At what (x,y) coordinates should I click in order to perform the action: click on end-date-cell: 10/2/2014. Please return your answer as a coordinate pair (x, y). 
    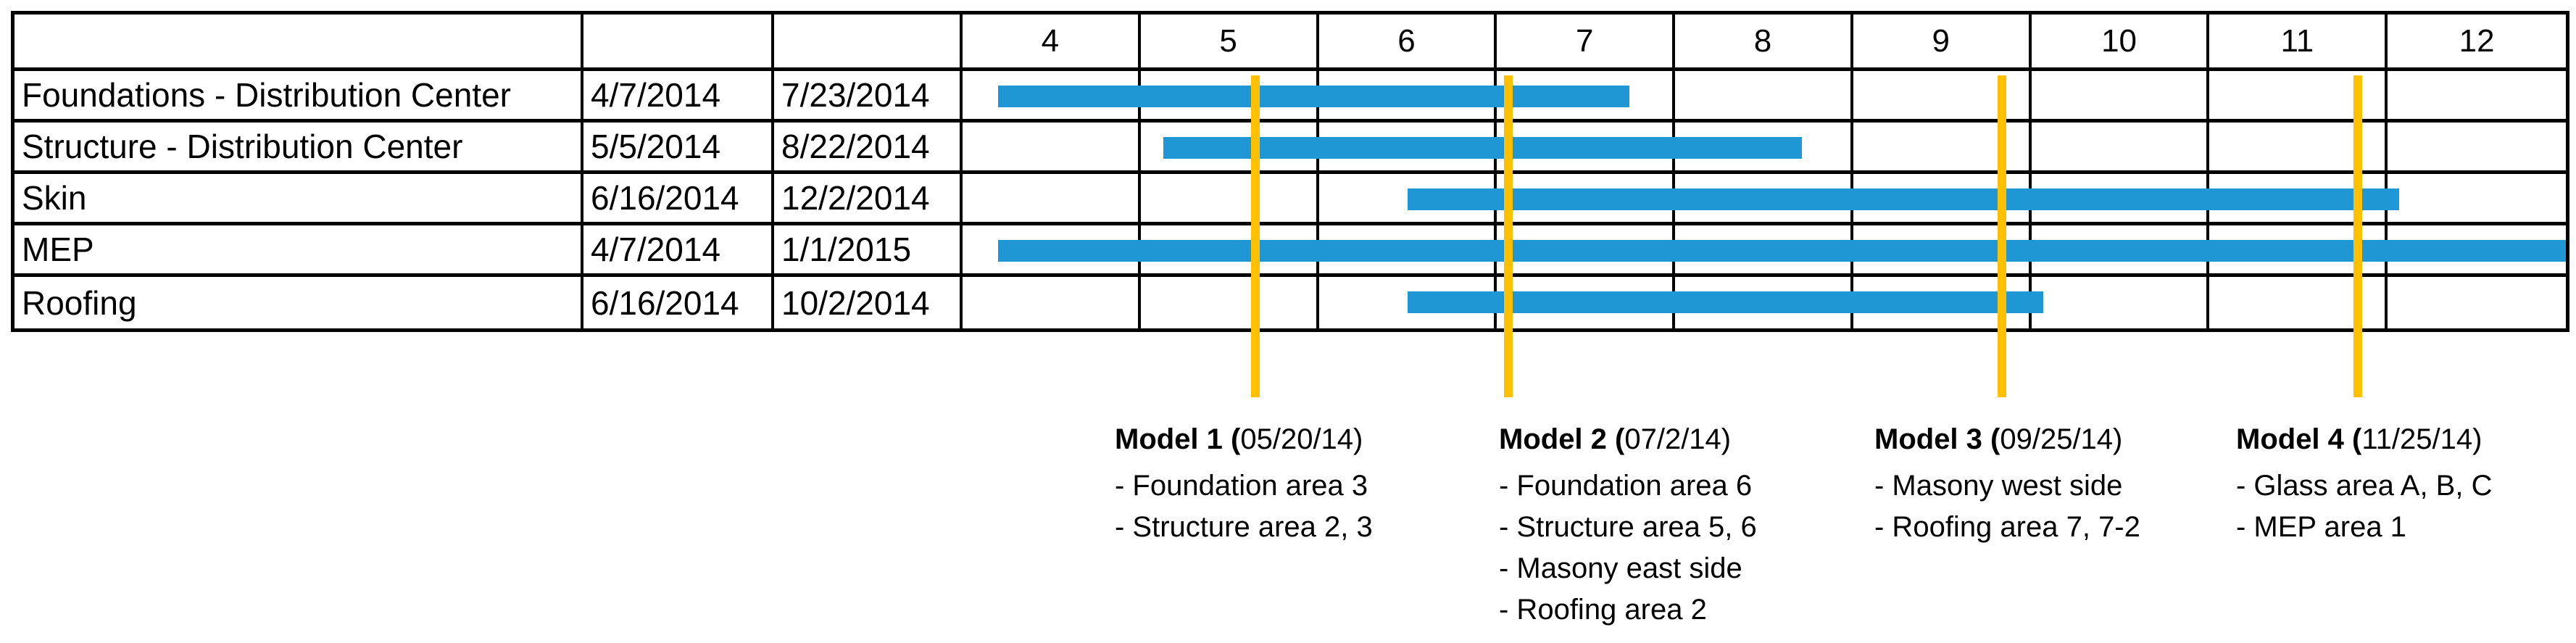
    Looking at the image, I should click on (868, 302).